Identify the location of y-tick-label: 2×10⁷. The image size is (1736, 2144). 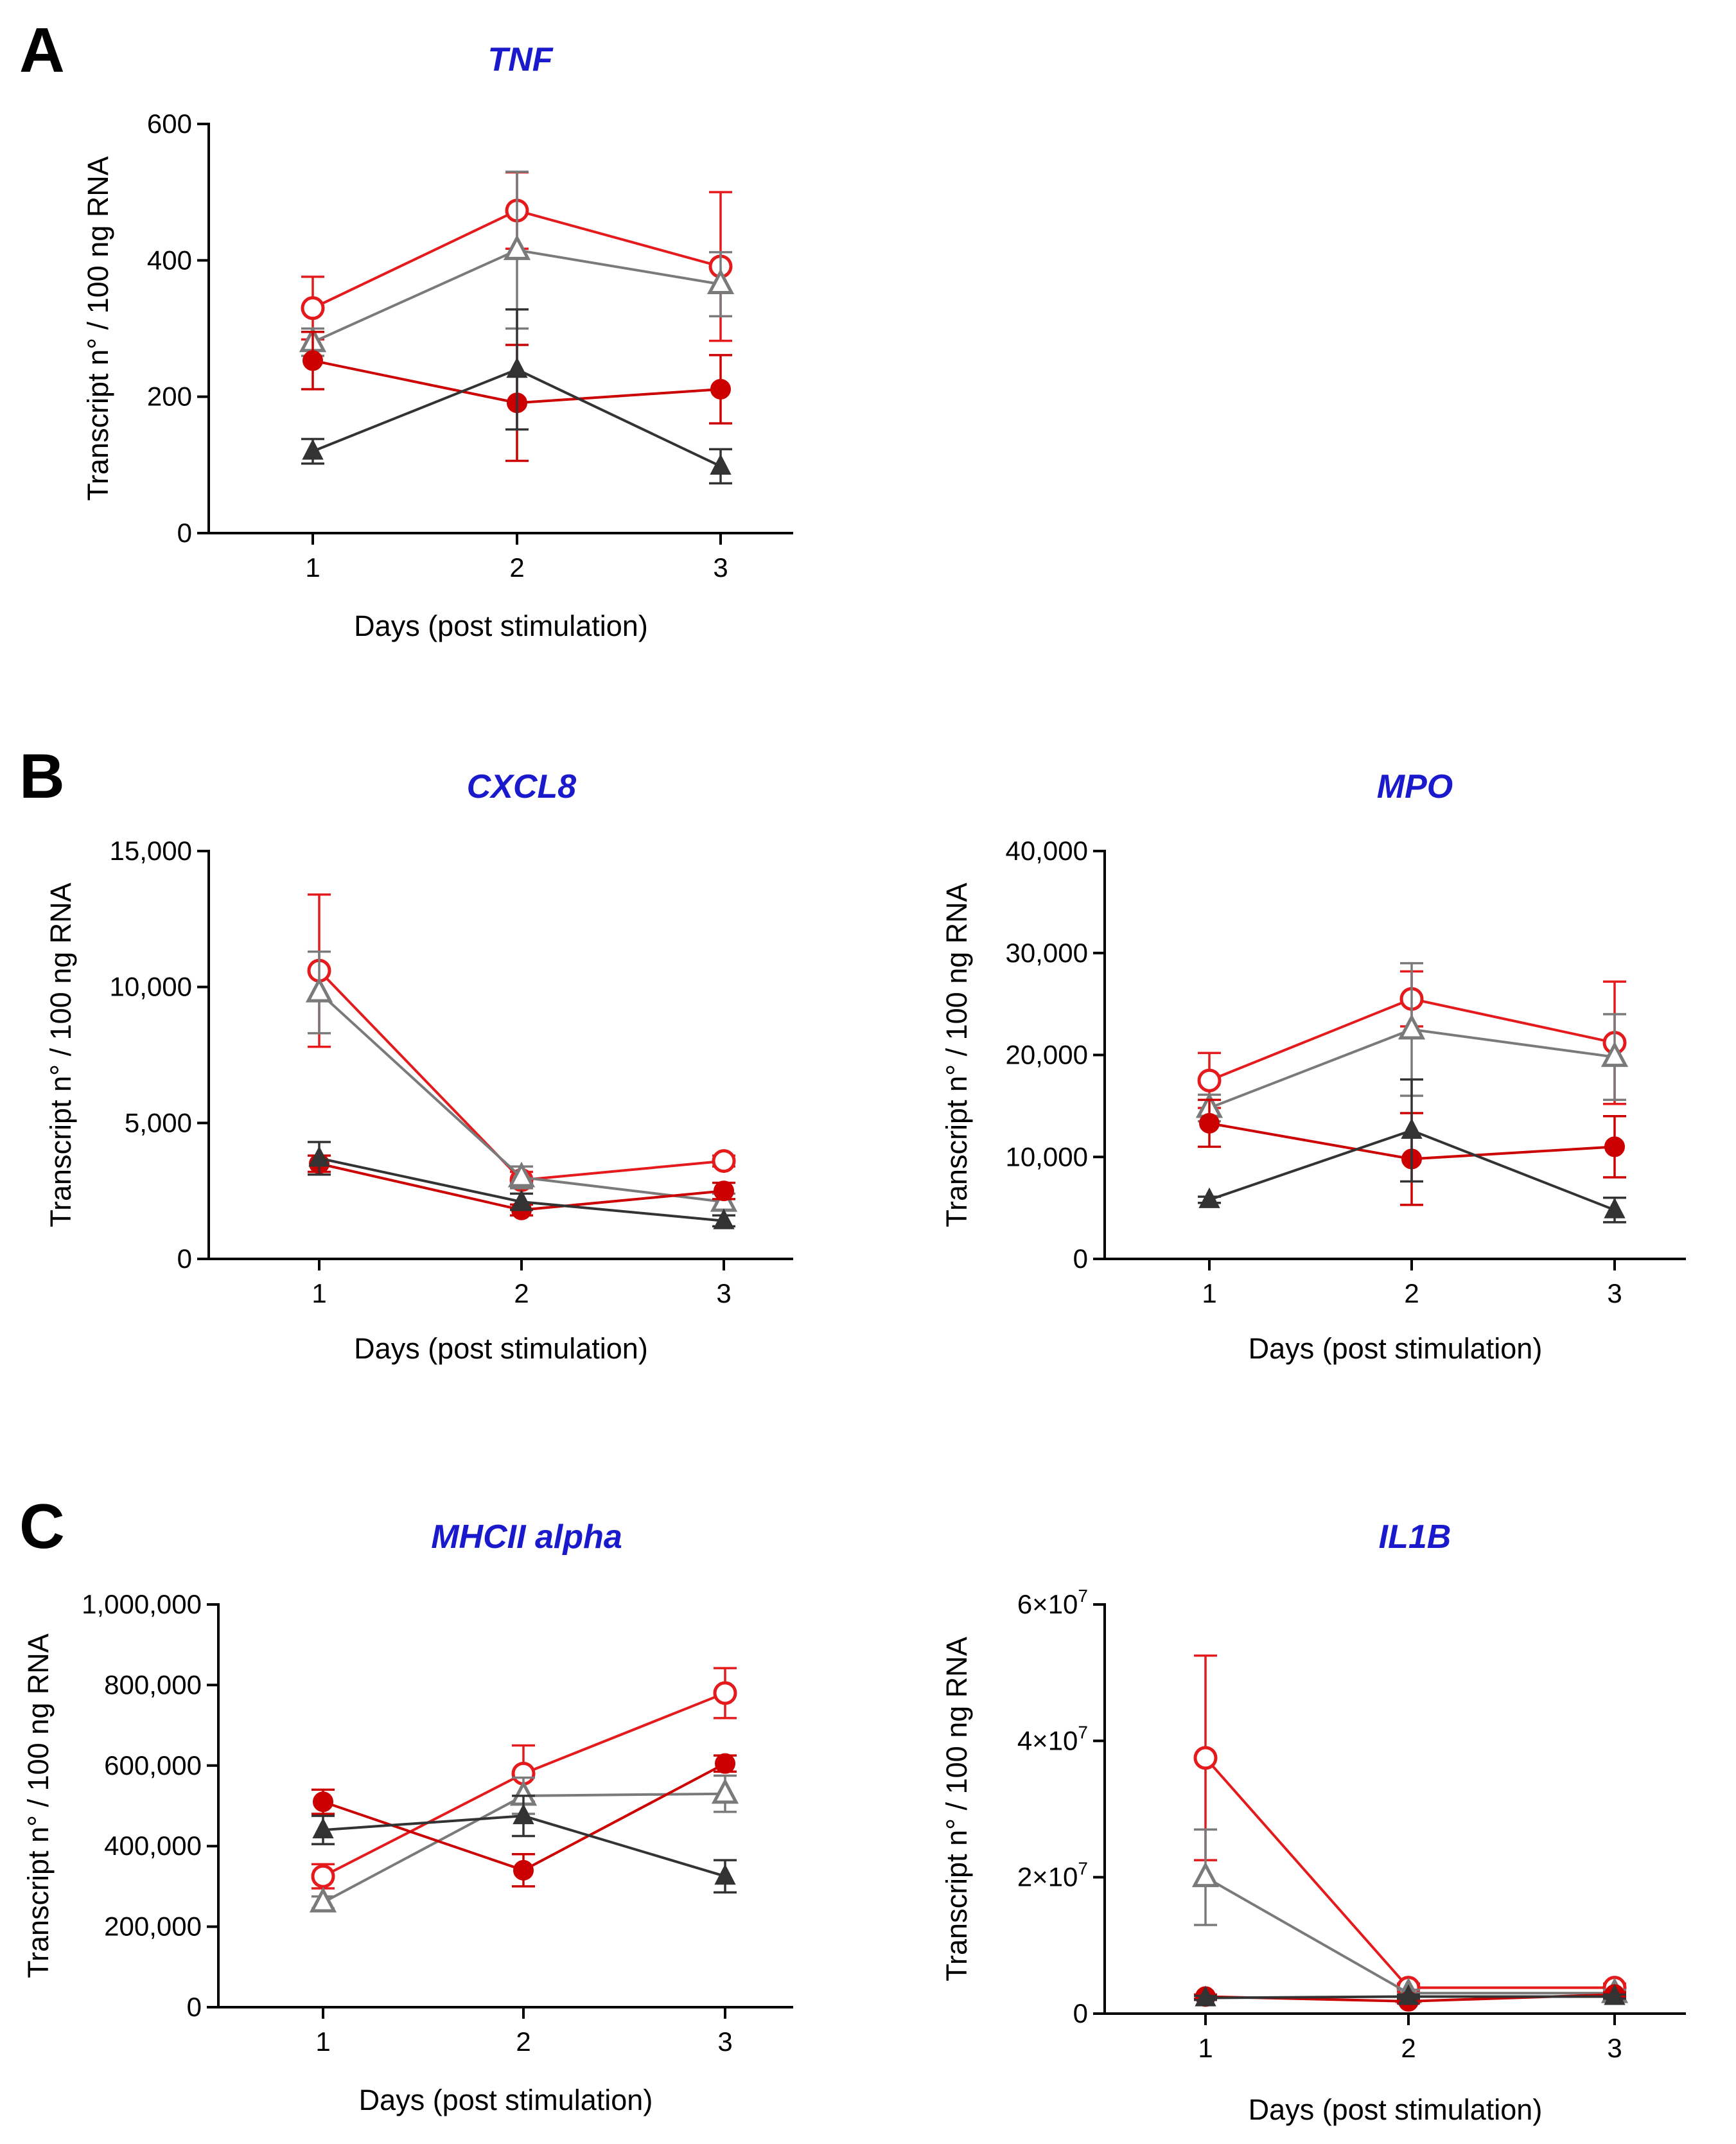
(1052, 1875).